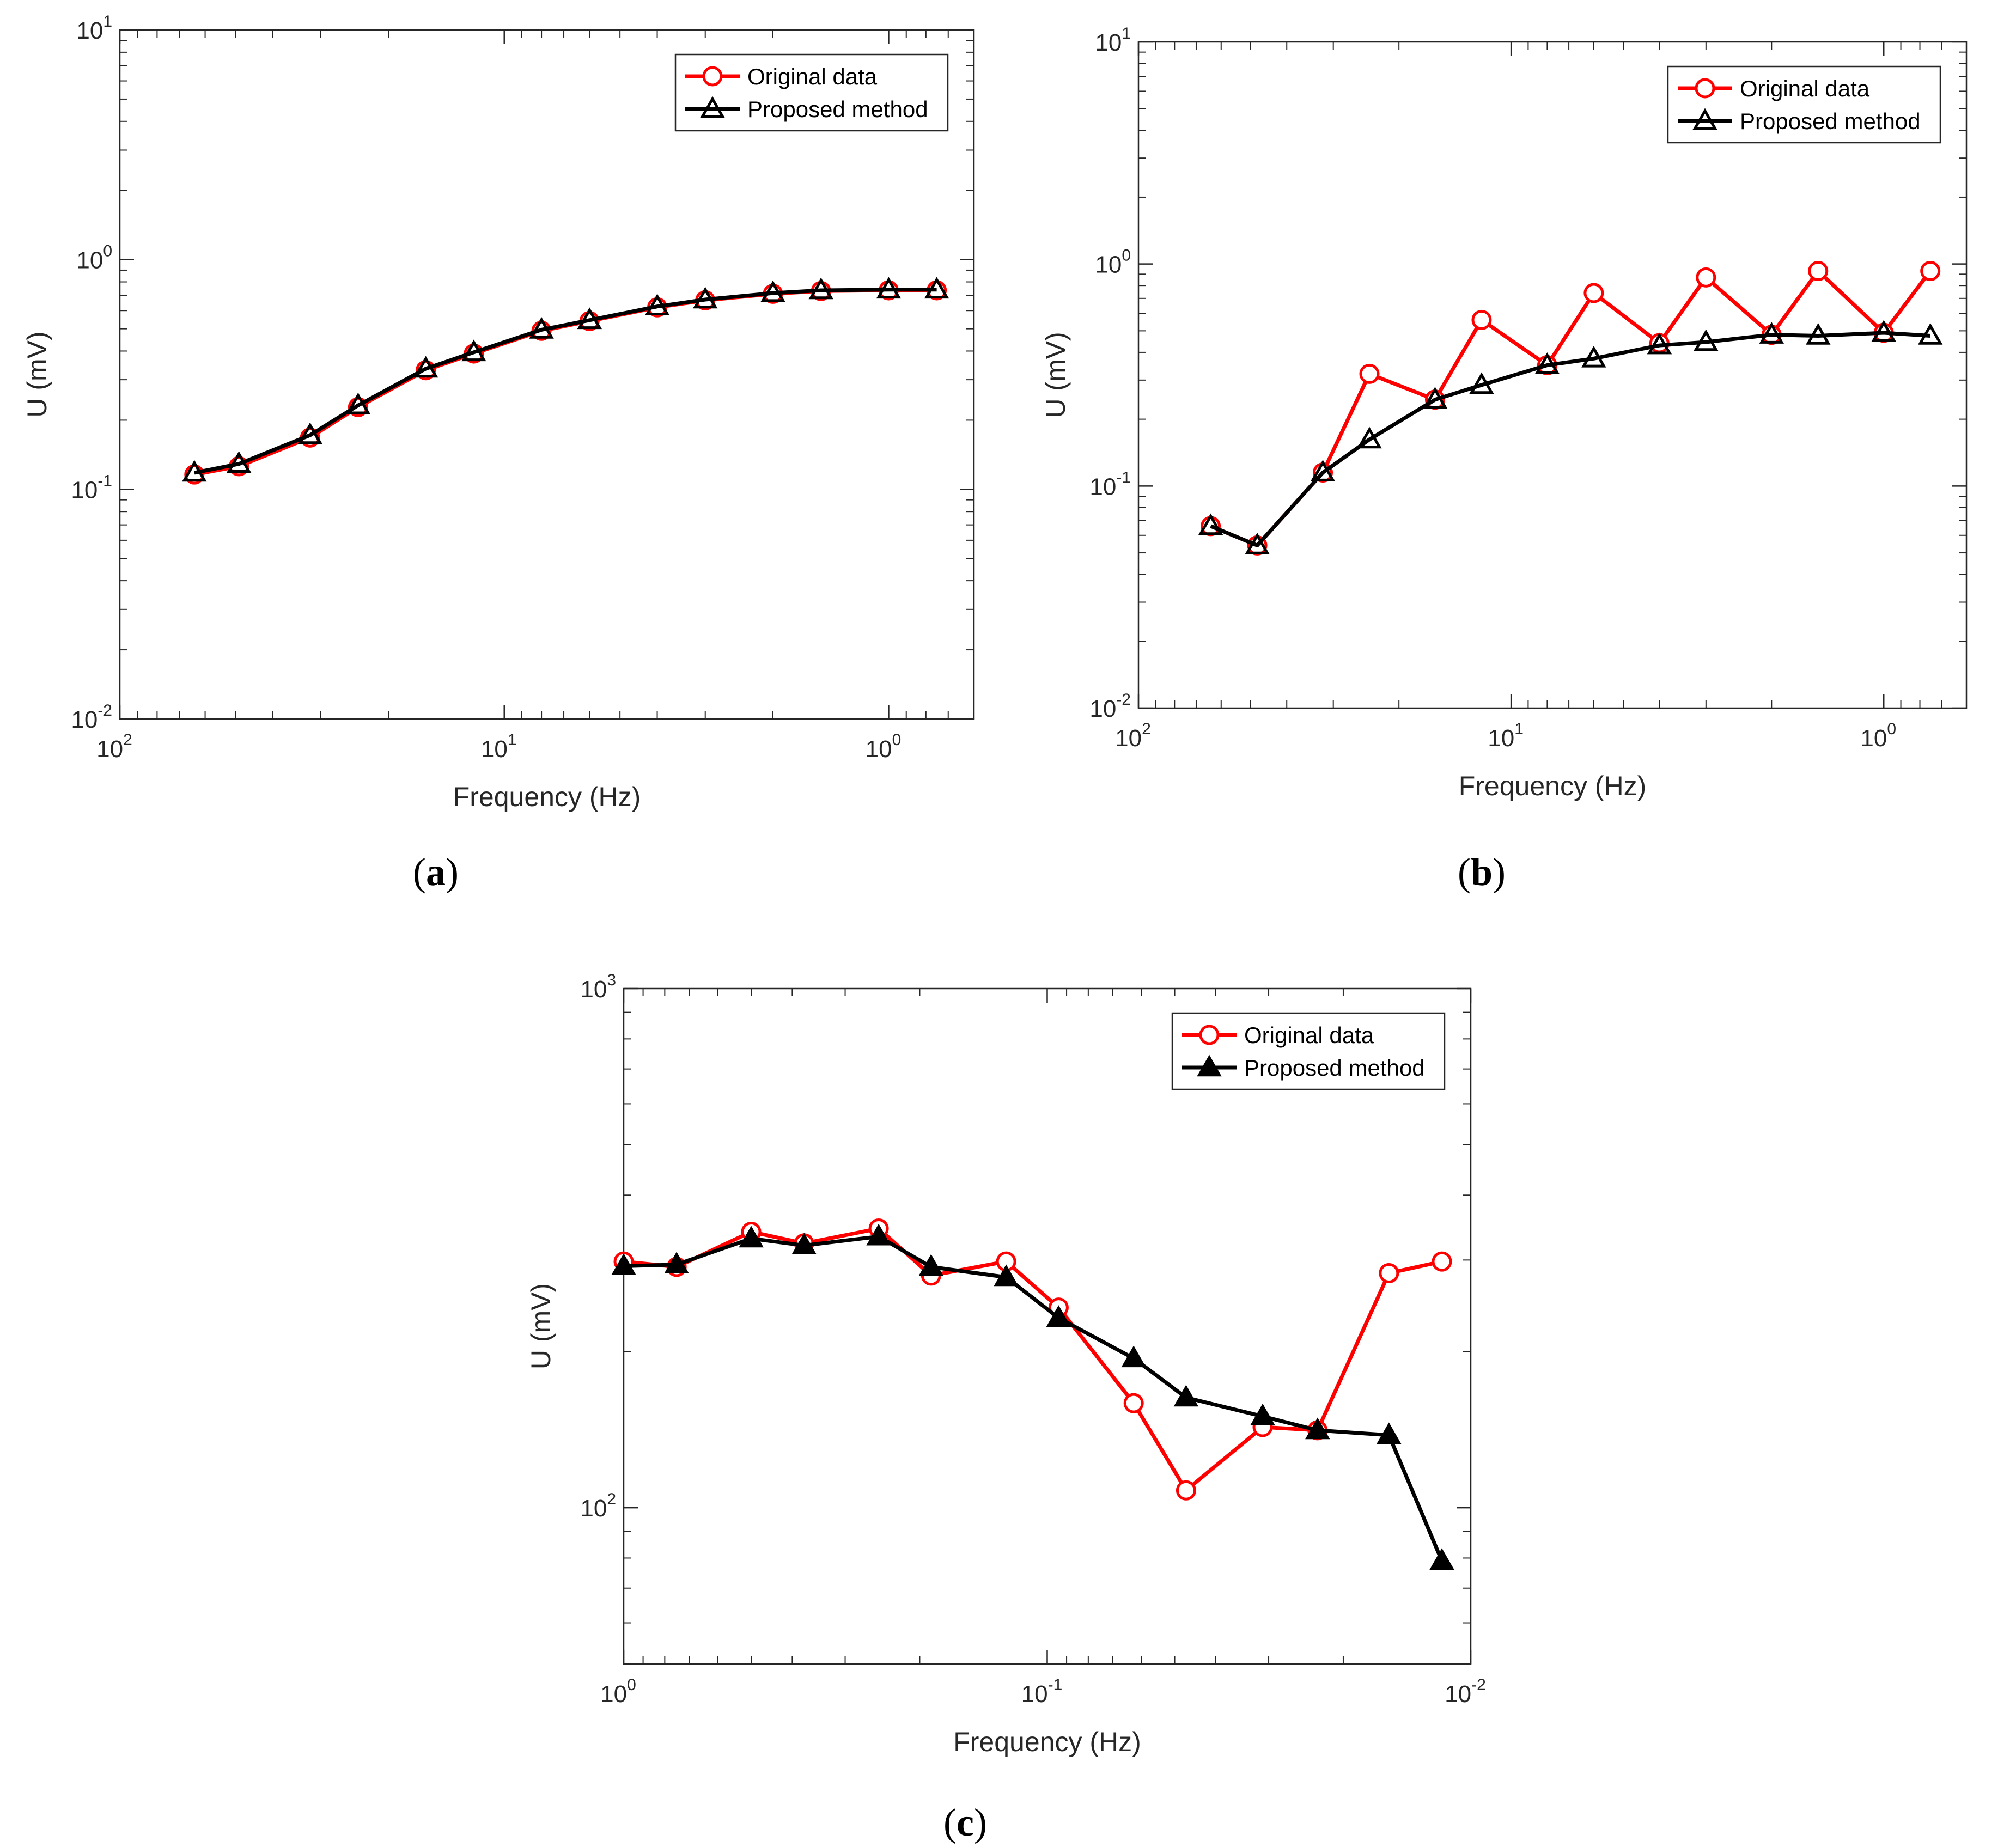  Describe the element at coordinates (436, 872) in the screenshot. I see `panel-label: (a)` at that location.